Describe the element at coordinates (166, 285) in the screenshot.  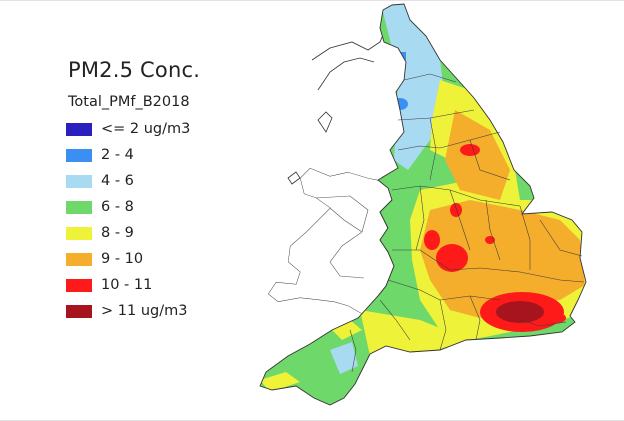
I see `legend-item: 10 - 11` at that location.